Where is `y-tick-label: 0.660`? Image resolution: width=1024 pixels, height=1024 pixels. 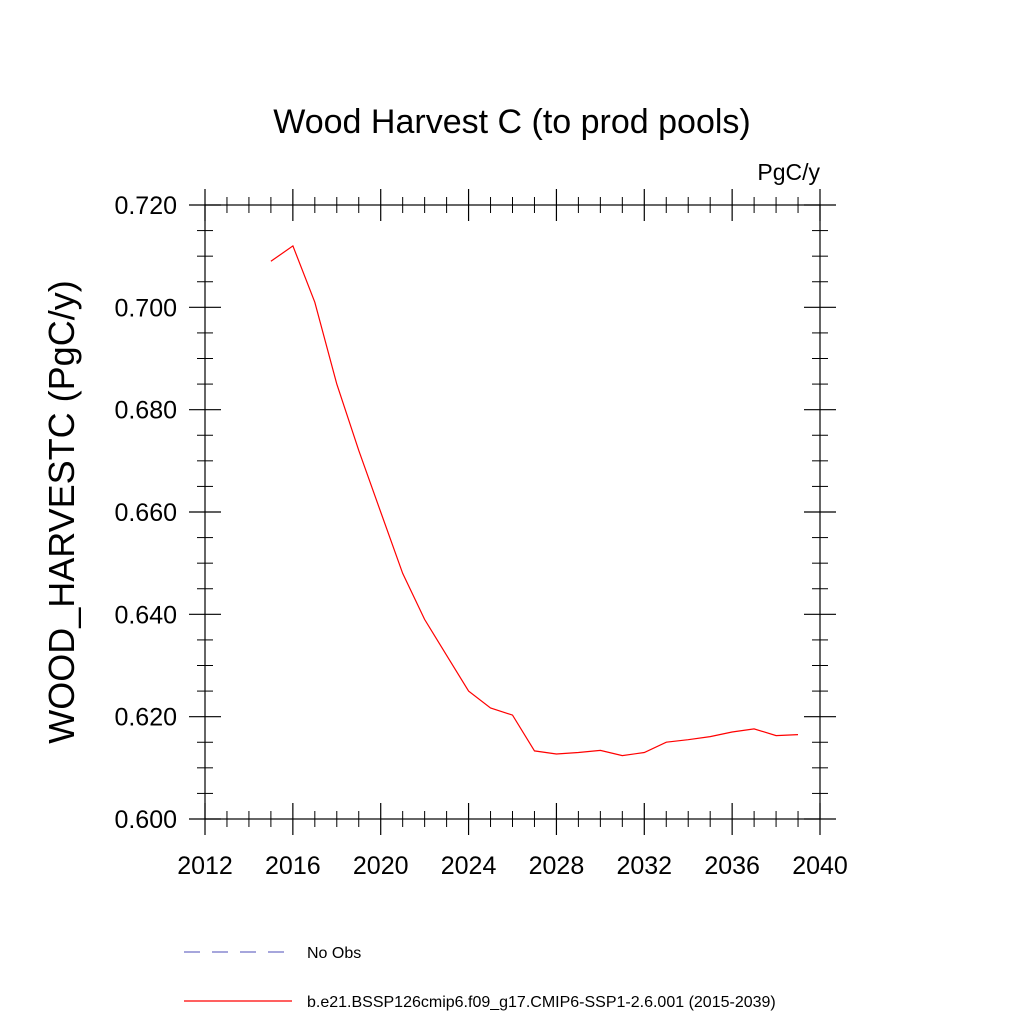 y-tick-label: 0.660 is located at coordinates (145, 513).